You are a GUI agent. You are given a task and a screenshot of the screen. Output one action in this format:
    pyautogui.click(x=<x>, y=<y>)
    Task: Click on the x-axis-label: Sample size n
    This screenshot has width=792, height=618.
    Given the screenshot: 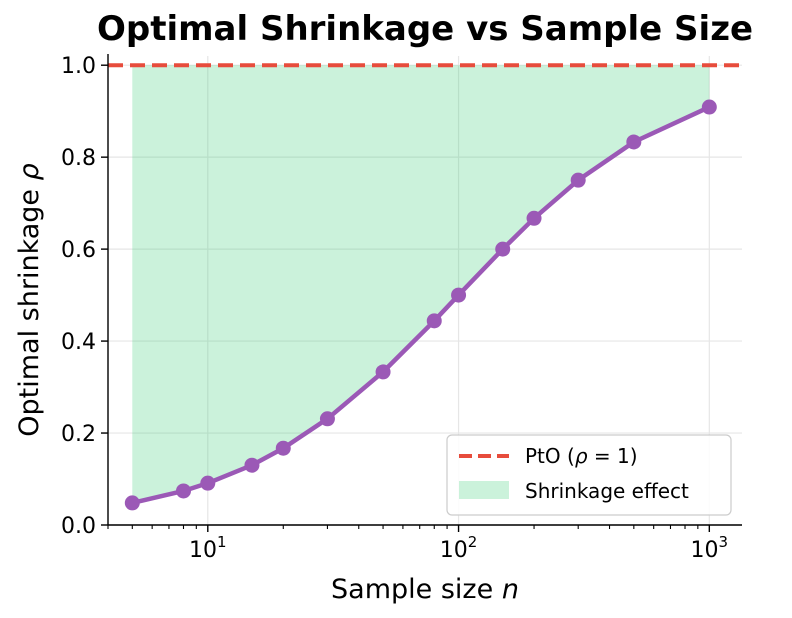 What is the action you would take?
    pyautogui.click(x=425, y=589)
    